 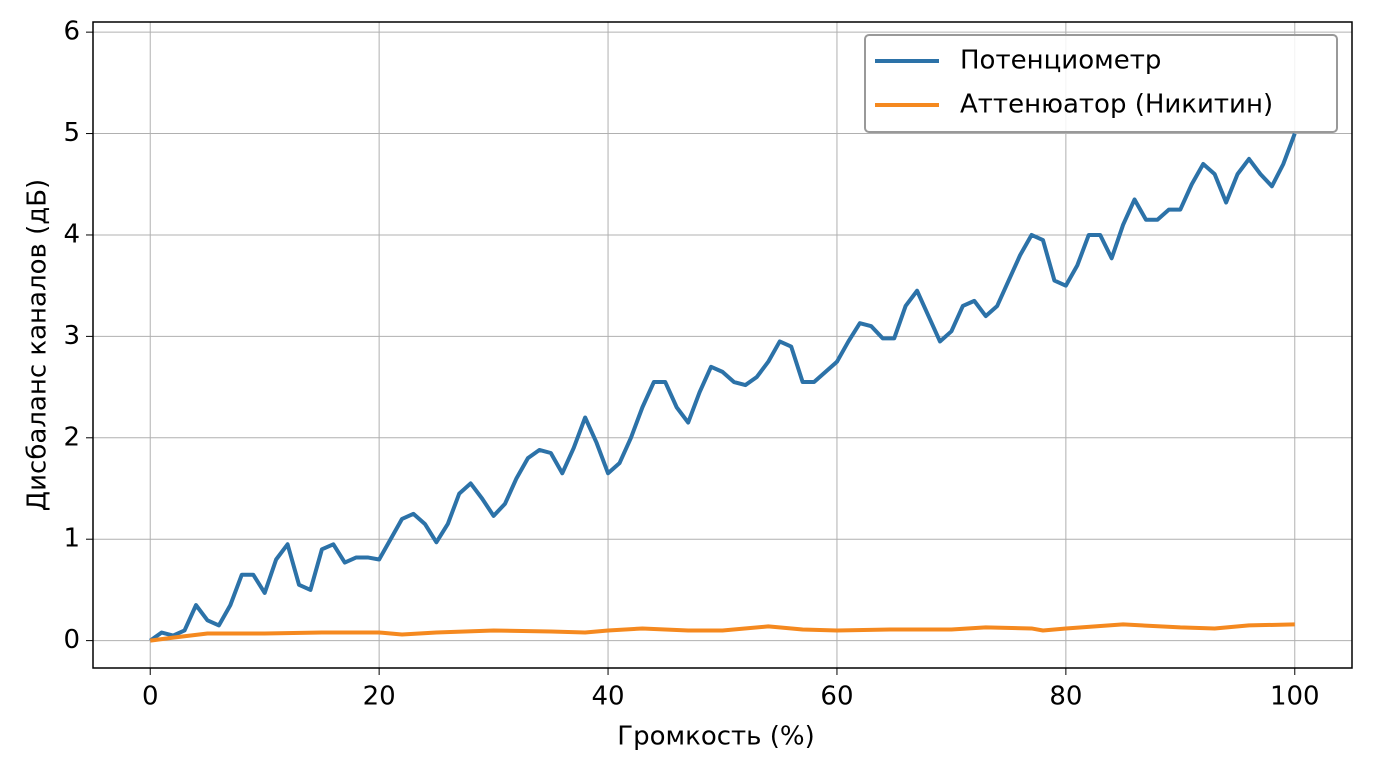 I want to click on x-tick-label: 80, so click(x=1065, y=697).